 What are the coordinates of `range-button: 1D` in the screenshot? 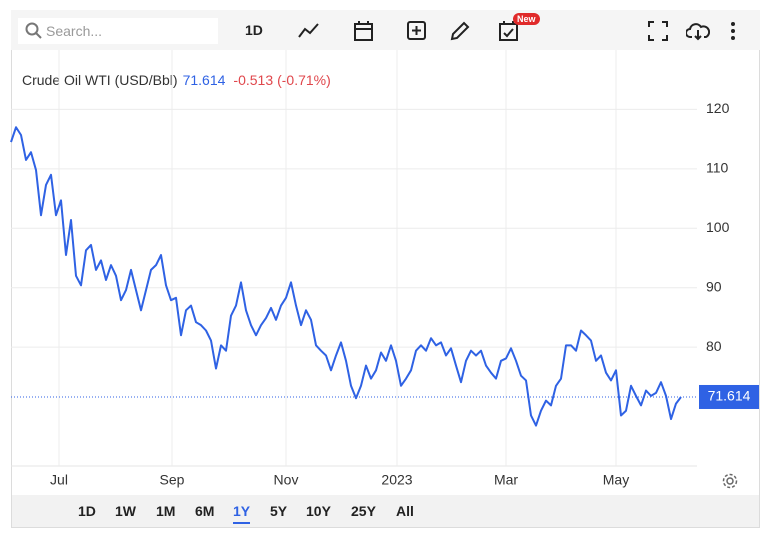 It's located at (87, 511).